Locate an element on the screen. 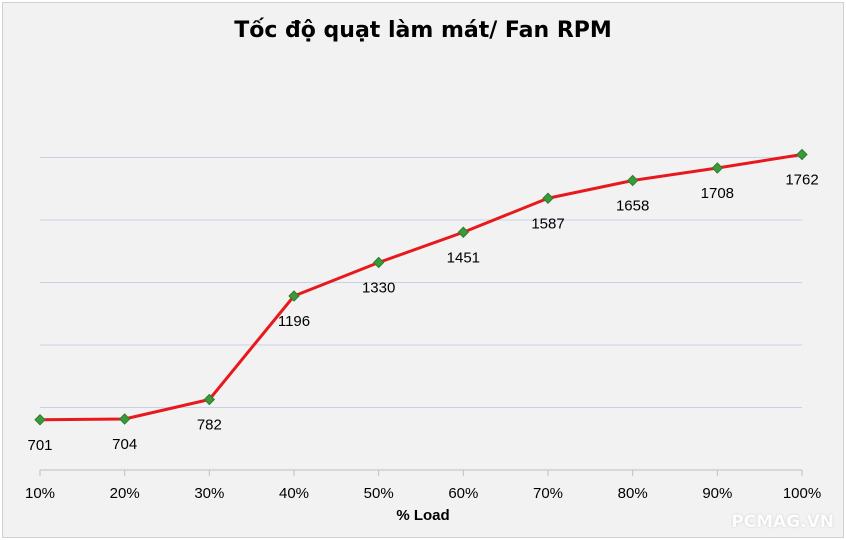 This screenshot has height=540, width=846. x-tick-label: 100% is located at coordinates (802, 493).